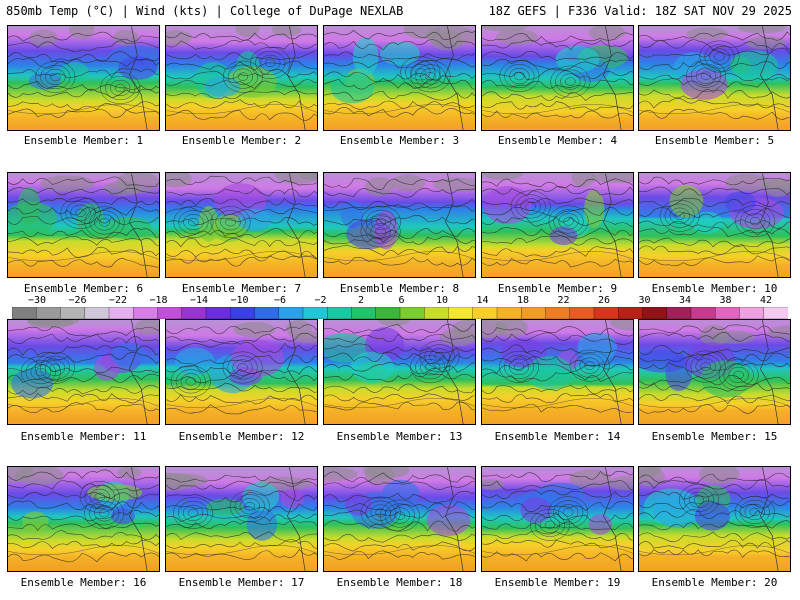 The image size is (800, 600). Describe the element at coordinates (482, 300) in the screenshot. I see `colorbar-tick: 14` at that location.